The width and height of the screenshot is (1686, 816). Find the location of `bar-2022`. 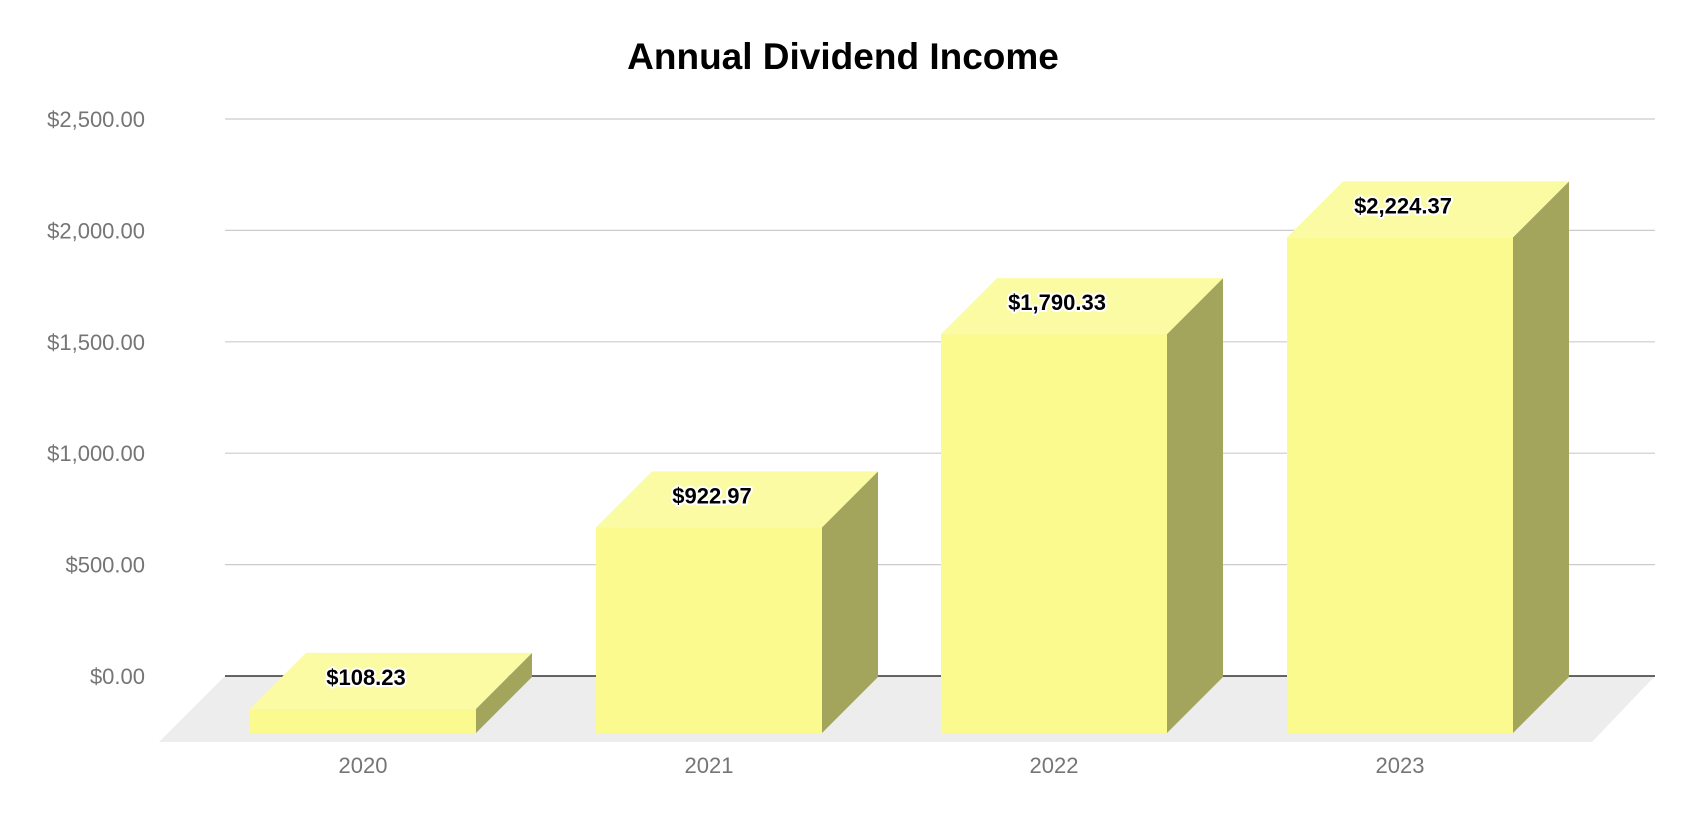

bar-2022 is located at coordinates (1082, 505).